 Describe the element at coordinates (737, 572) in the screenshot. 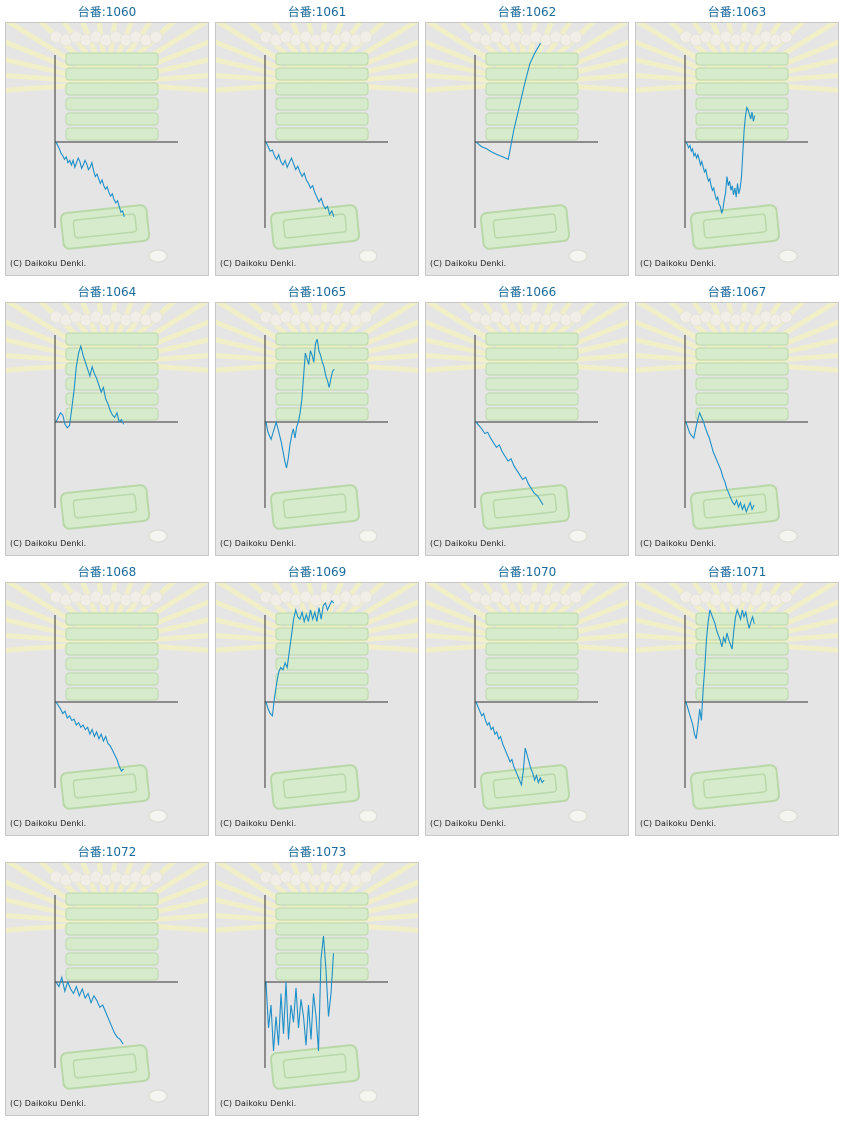

I see `machine-number-link: 台番:1071` at that location.